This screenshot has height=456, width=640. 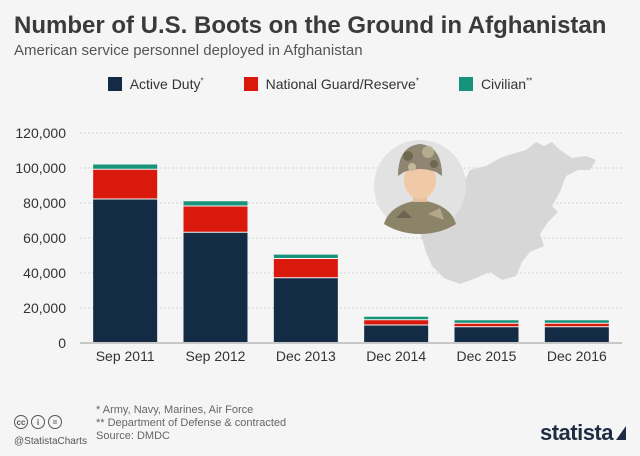 What do you see at coordinates (114, 84) in the screenshot?
I see `legend-swatch-active-duty` at bounding box center [114, 84].